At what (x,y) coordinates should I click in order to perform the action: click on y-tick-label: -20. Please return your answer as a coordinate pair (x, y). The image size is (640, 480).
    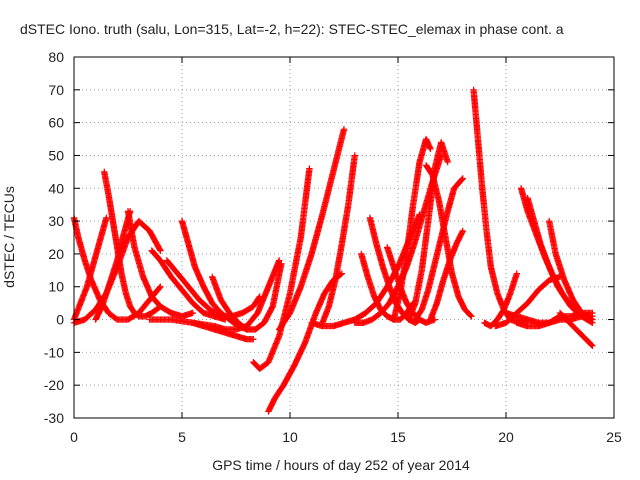
    Looking at the image, I should click on (54, 385).